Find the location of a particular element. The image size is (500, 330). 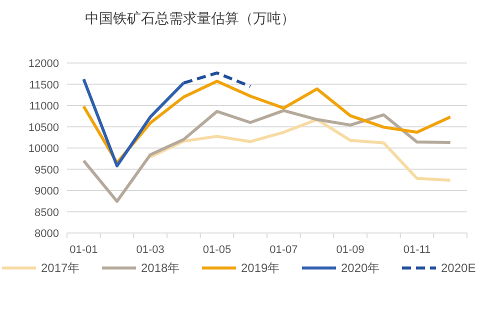

x-tick-label: 01-05 is located at coordinates (217, 250).